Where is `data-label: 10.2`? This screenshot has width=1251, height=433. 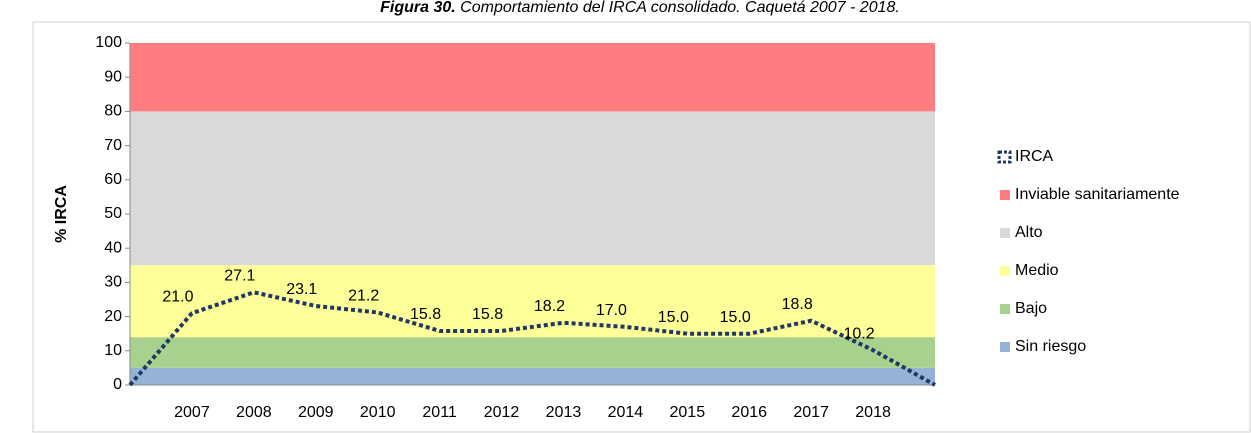 data-label: 10.2 is located at coordinates (859, 333).